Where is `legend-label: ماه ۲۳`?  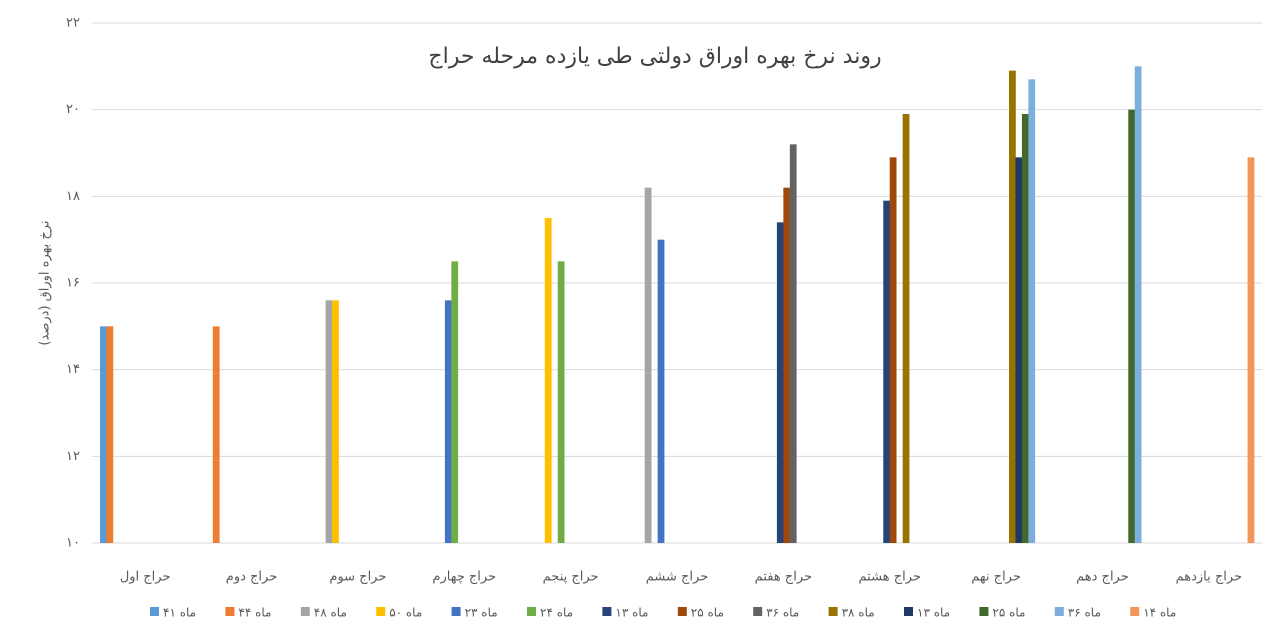
legend-label: ماه ۲۳ is located at coordinates (481, 613).